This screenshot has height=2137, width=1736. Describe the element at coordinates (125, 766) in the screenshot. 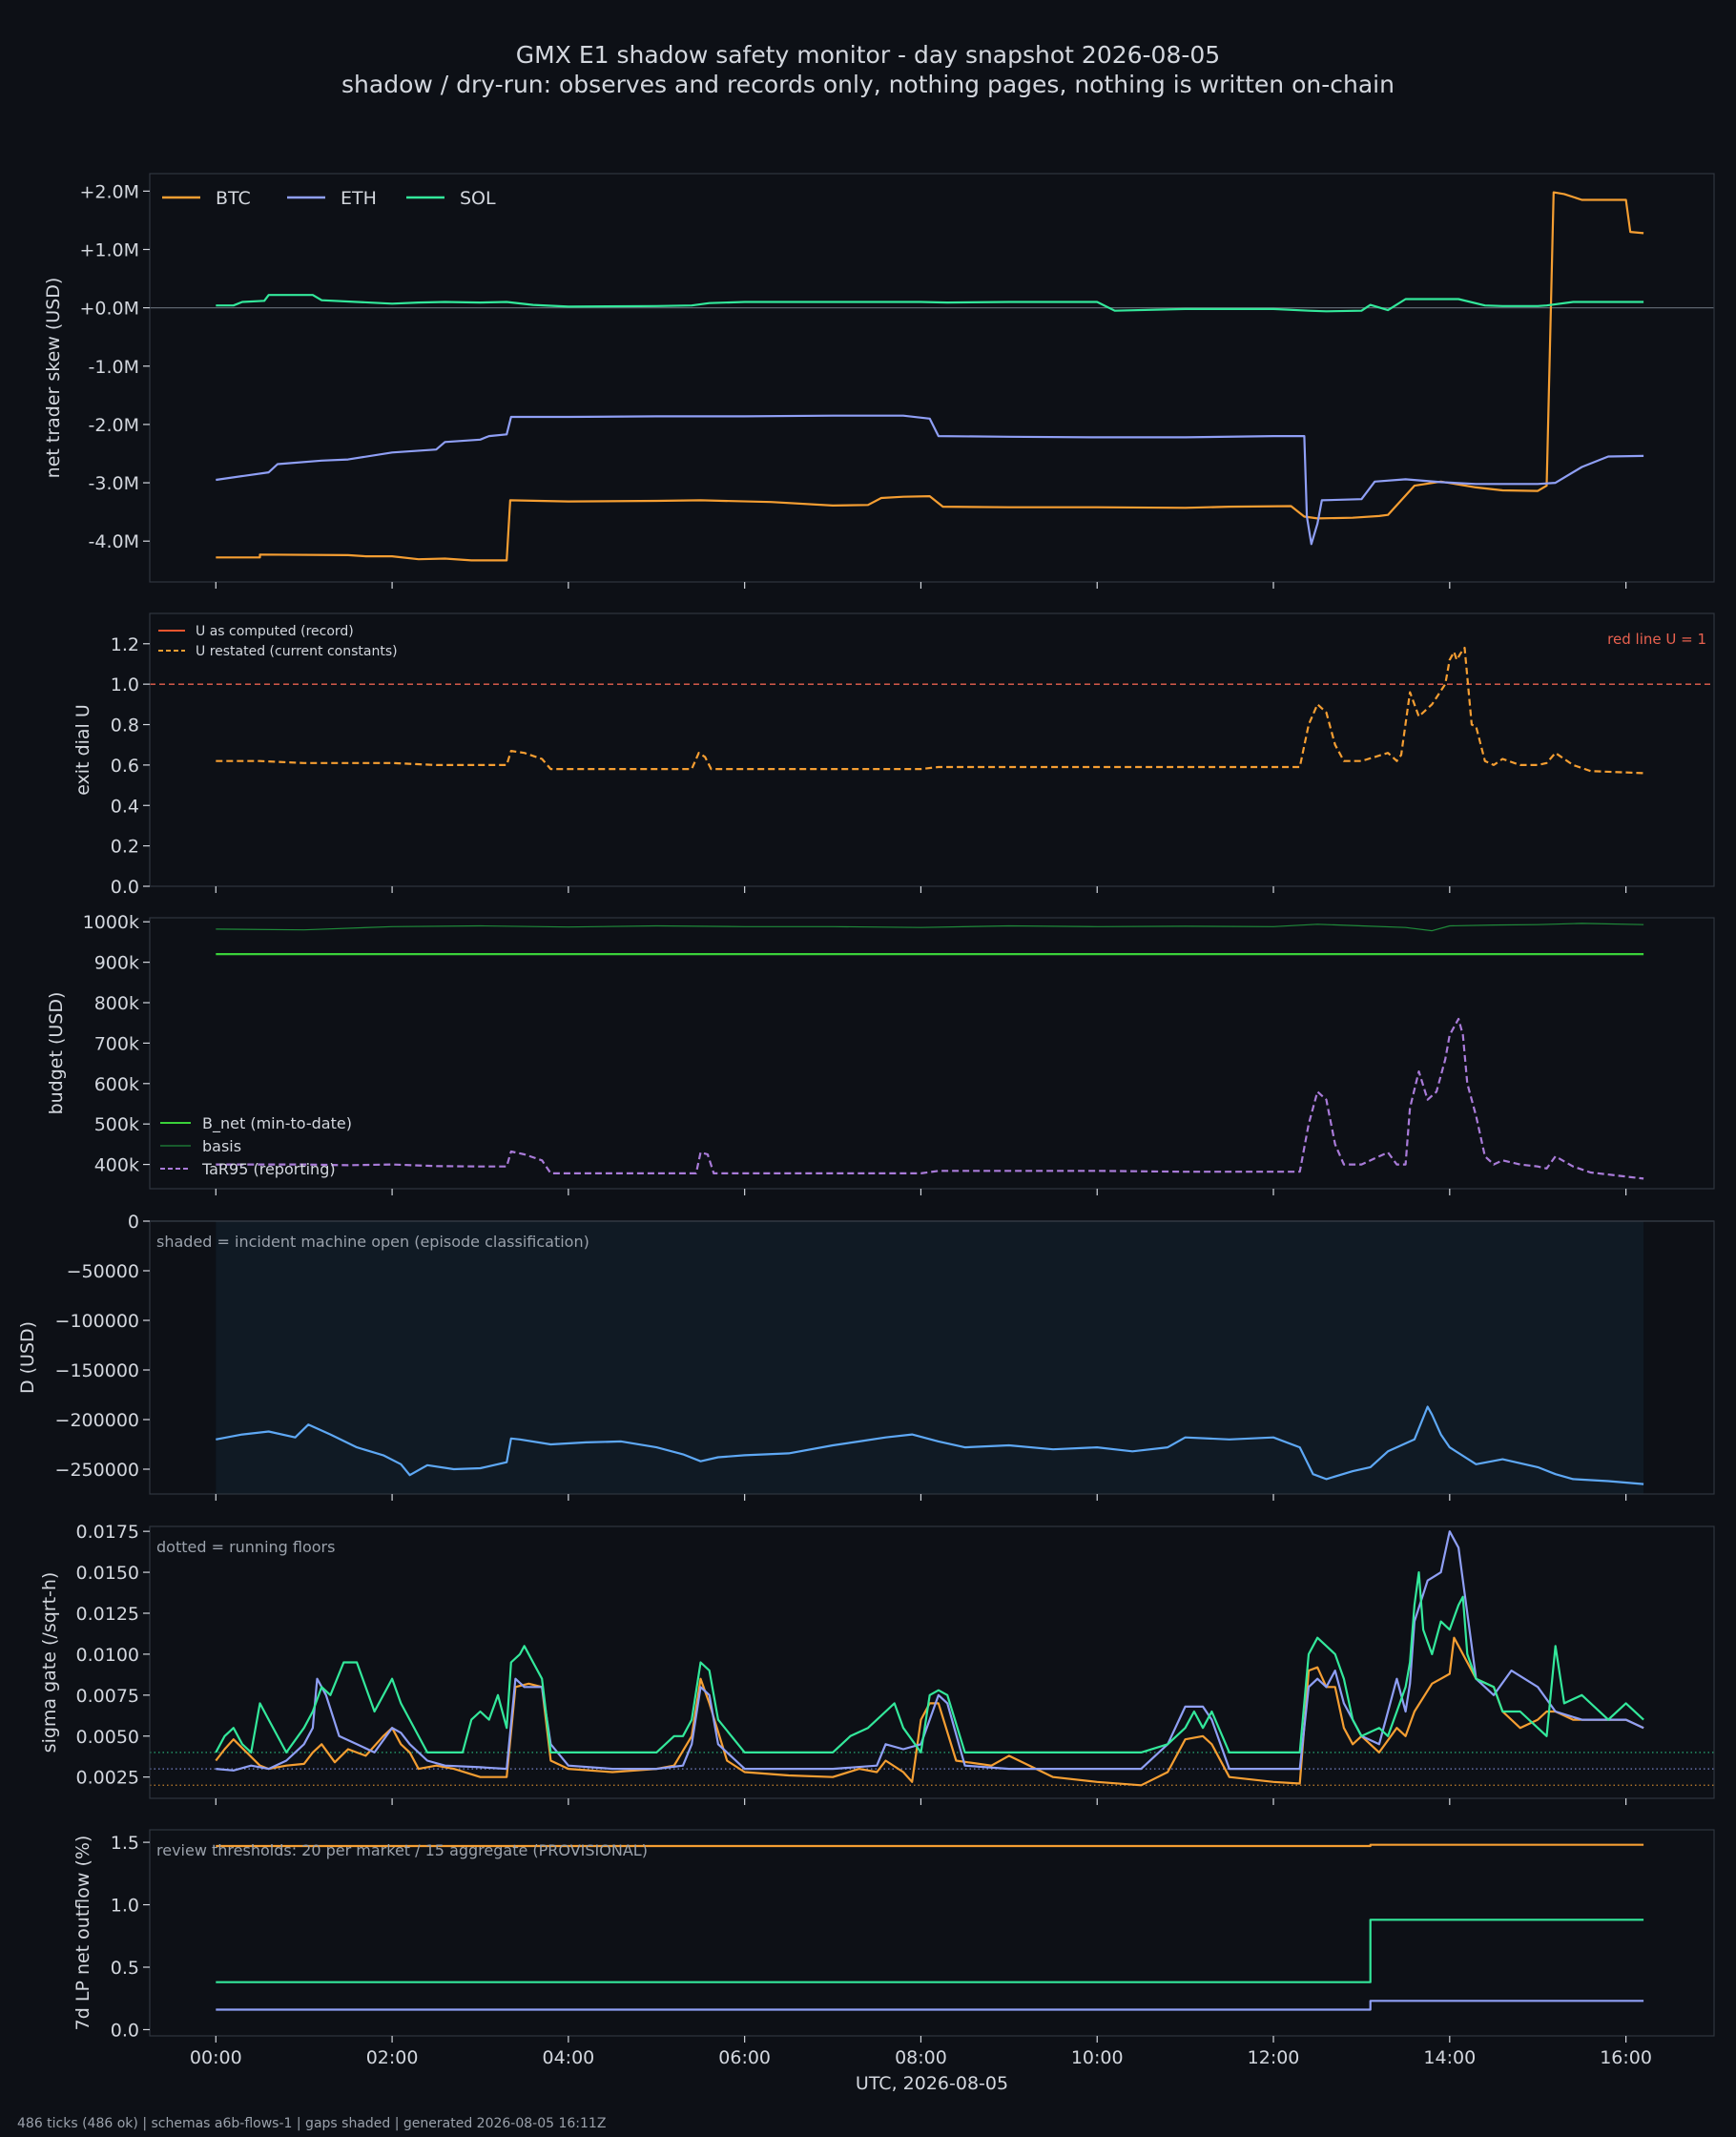

I see `y-tick-label: 0.6` at that location.